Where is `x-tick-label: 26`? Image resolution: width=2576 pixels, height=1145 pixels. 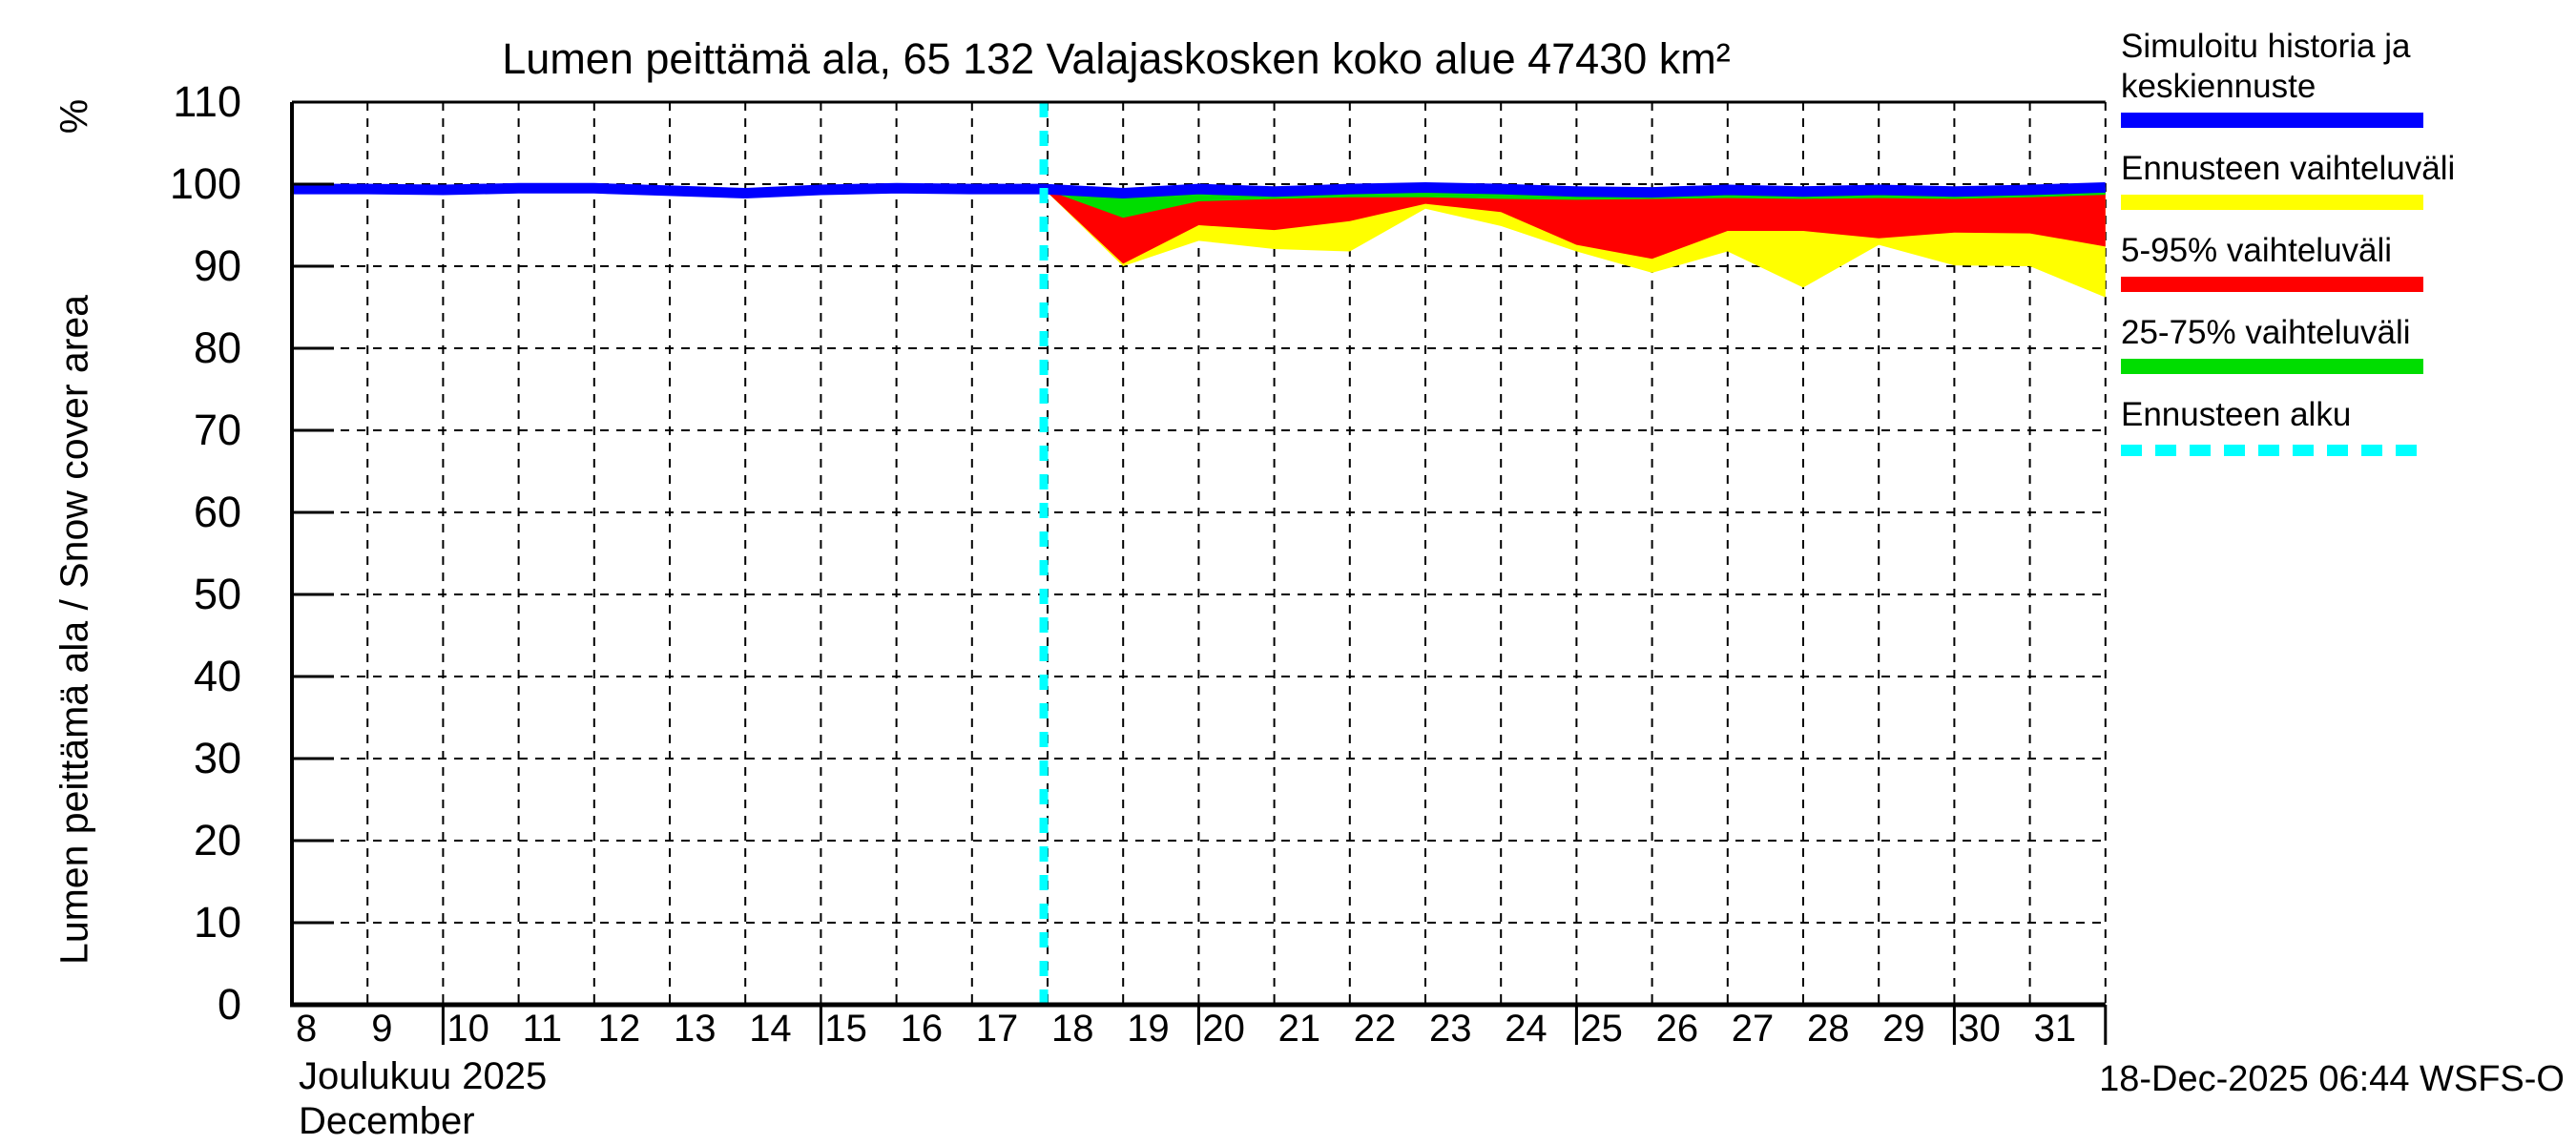
x-tick-label: 26 is located at coordinates (1677, 1029).